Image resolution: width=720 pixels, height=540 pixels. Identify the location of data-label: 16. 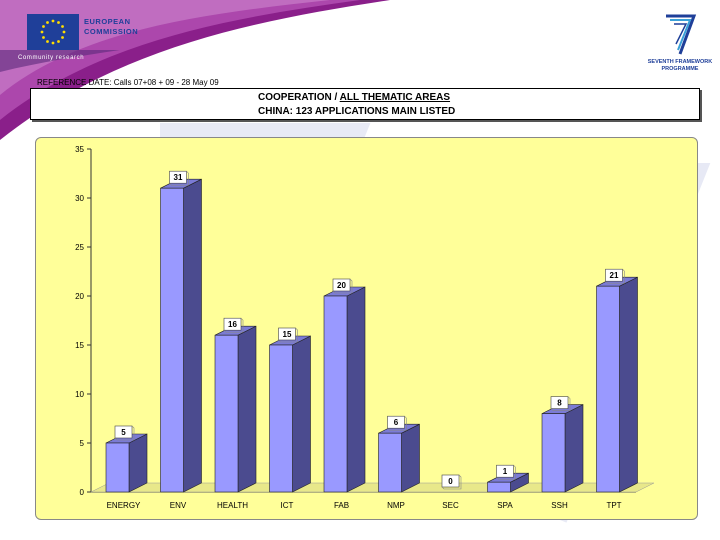
(232, 324).